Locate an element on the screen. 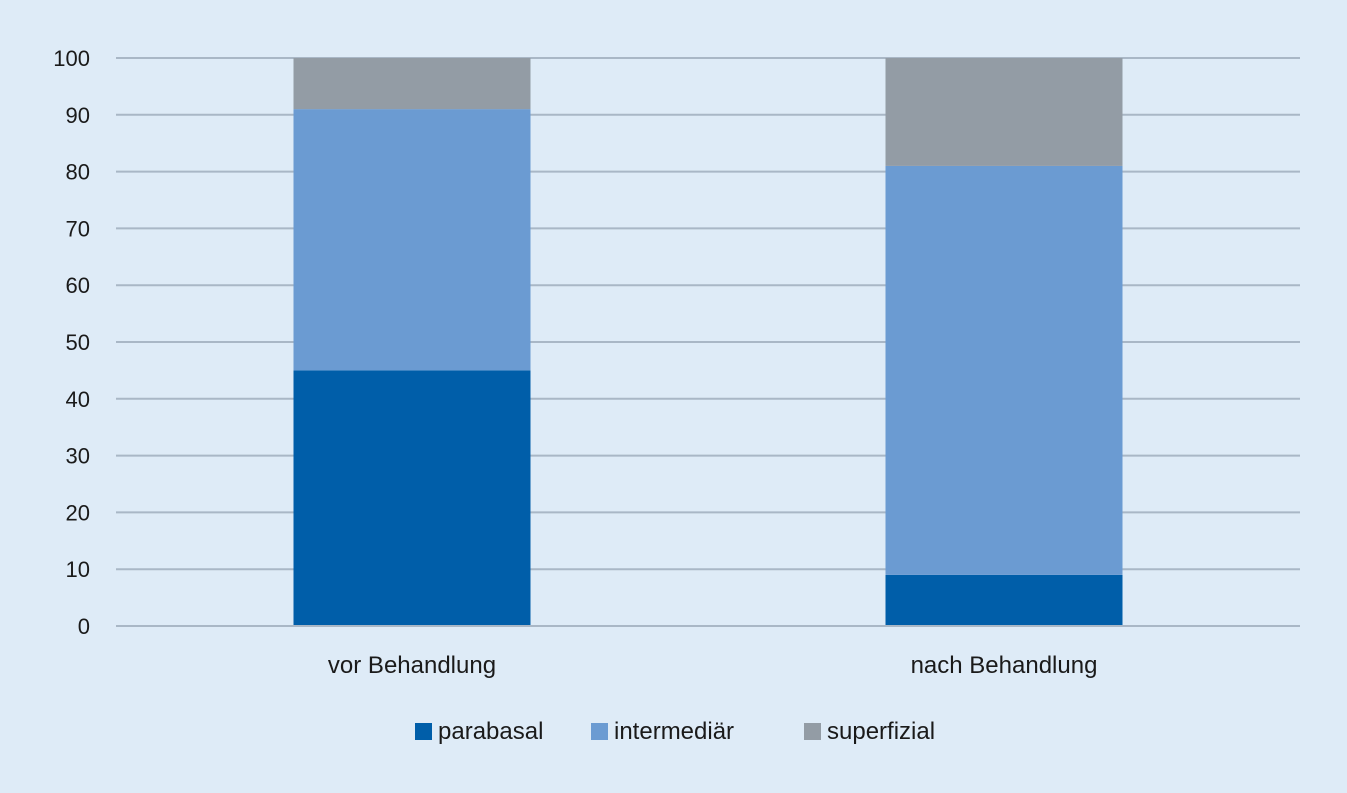  y-axis: 0 10 20 30 40 50 60 70 80 90 100 is located at coordinates (71, 342).